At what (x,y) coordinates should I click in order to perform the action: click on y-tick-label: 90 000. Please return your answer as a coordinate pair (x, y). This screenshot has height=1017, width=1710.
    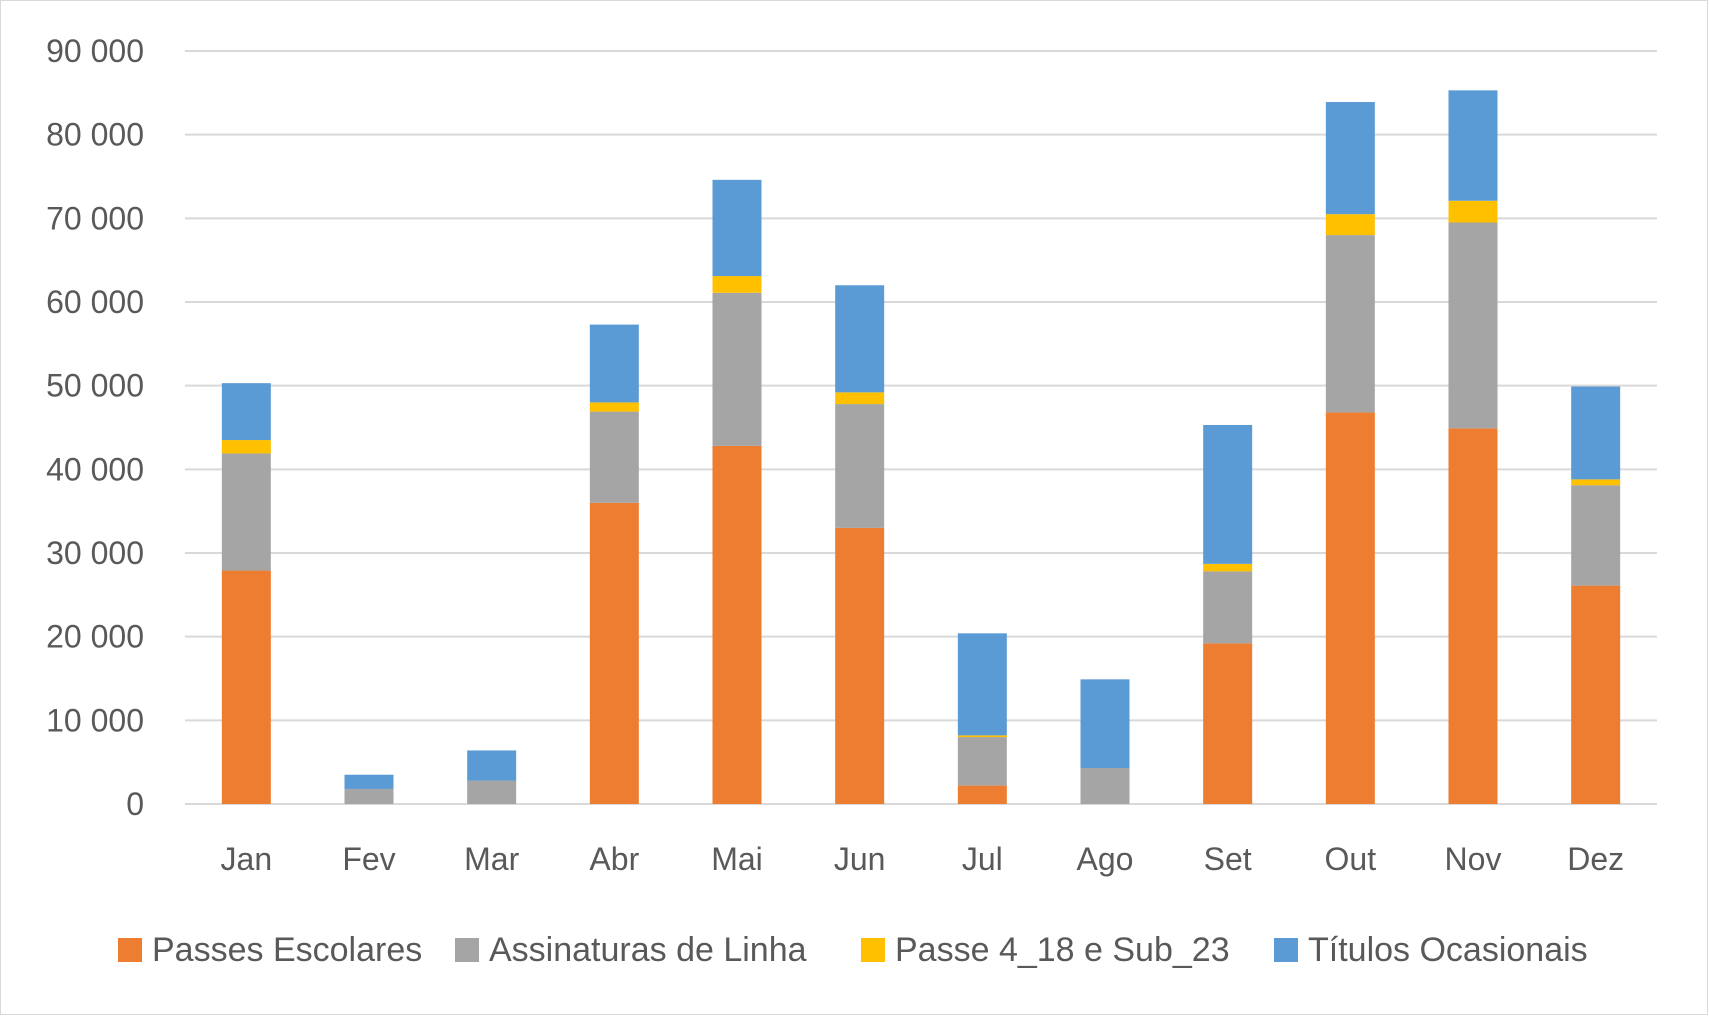
    Looking at the image, I should click on (95, 51).